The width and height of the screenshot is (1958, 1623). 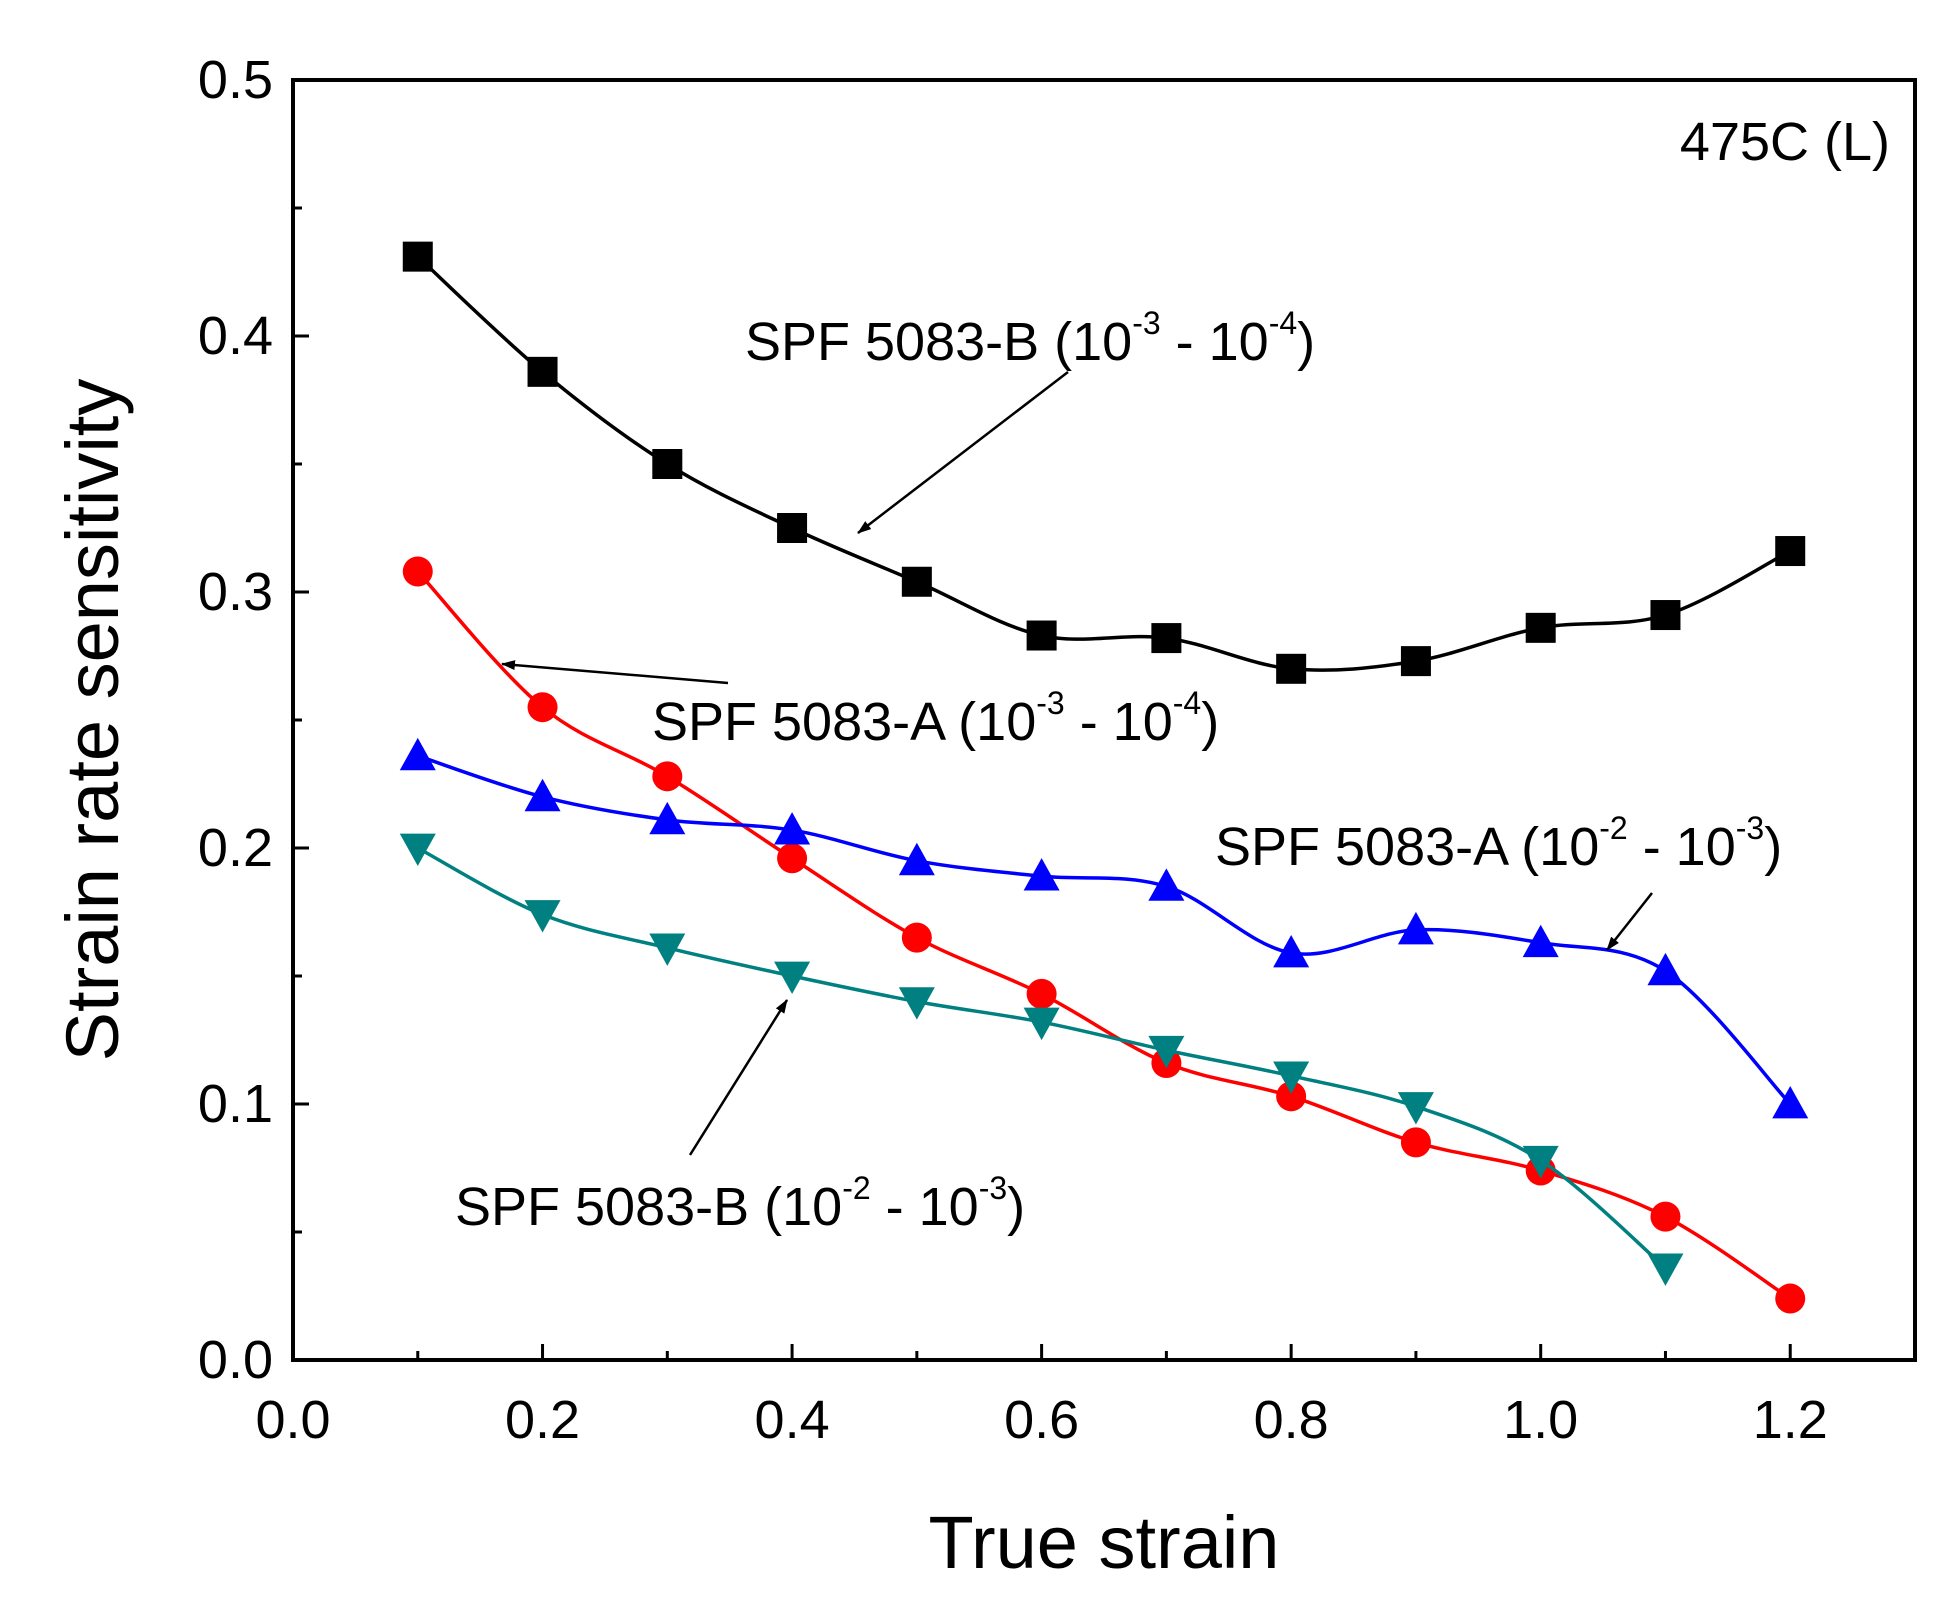 What do you see at coordinates (542, 1420) in the screenshot?
I see `x-tick-label: 0.2` at bounding box center [542, 1420].